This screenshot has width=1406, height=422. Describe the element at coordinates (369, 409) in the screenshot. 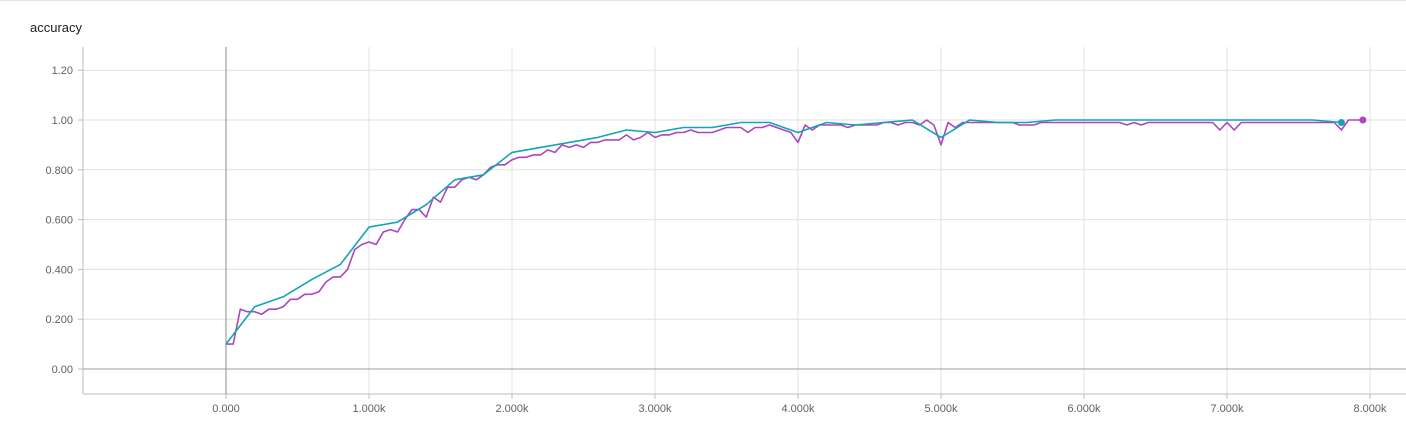

I see `x-tick-label: 1.000k` at that location.